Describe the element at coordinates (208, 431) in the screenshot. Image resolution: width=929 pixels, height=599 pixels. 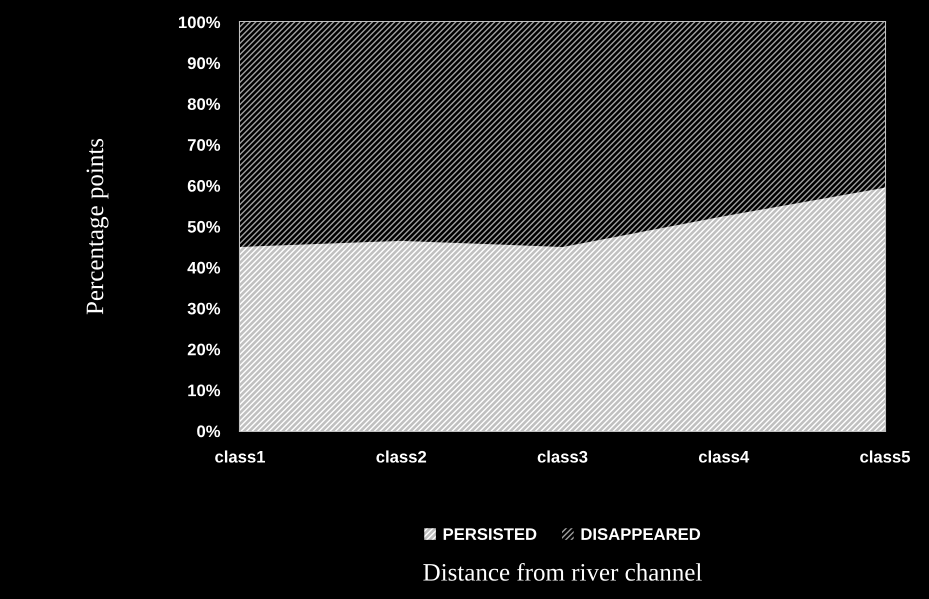
I see `y-tick-label: 0%` at that location.